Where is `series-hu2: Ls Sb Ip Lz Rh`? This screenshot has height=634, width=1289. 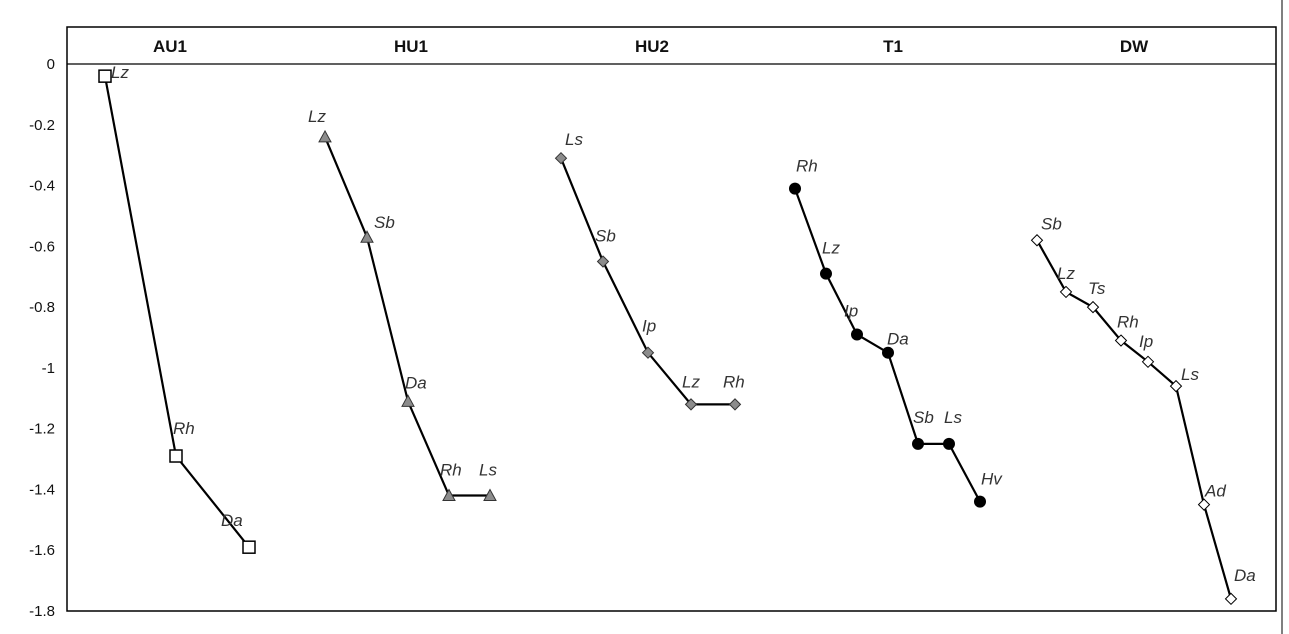 series-hu2: Ls Sb Ip Lz Rh is located at coordinates (649, 270).